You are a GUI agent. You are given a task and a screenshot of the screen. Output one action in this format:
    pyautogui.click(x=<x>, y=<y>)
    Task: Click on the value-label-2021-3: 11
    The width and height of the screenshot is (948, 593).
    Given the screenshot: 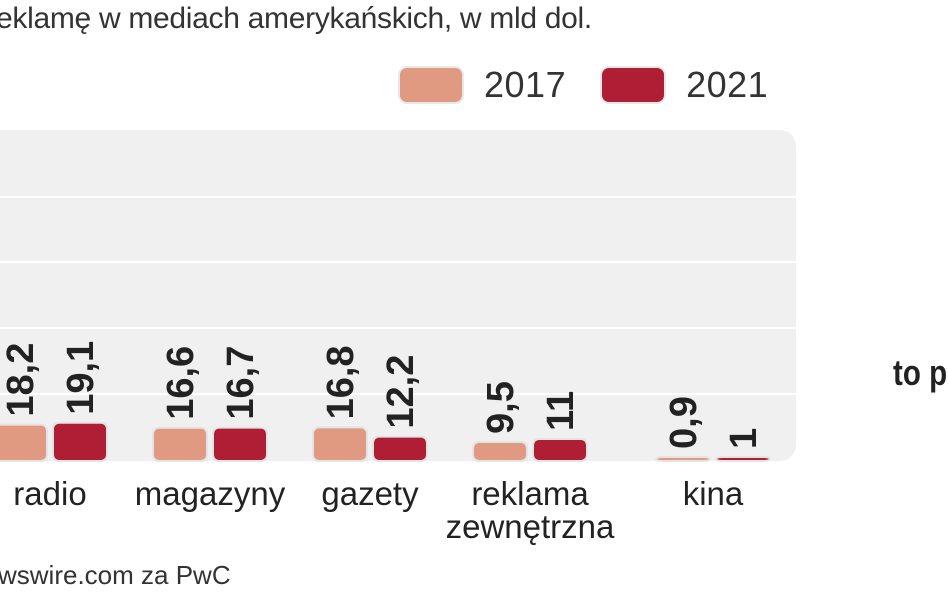 What is the action you would take?
    pyautogui.click(x=561, y=411)
    